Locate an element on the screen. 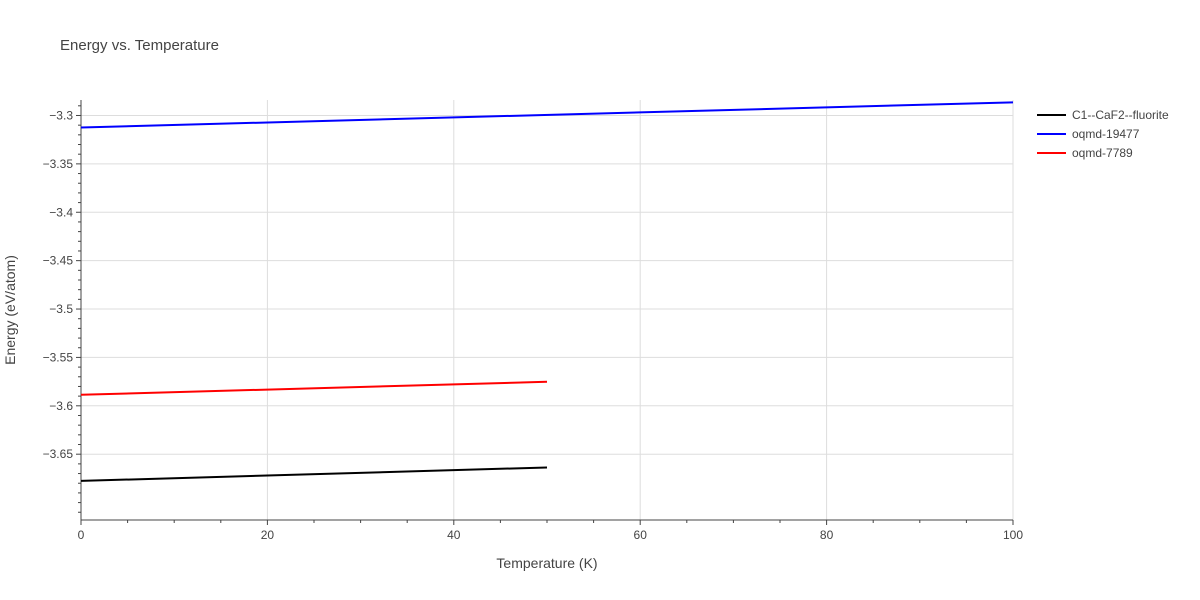  legend-item-oqmd-19477: oqmd-19477 is located at coordinates (1088, 134).